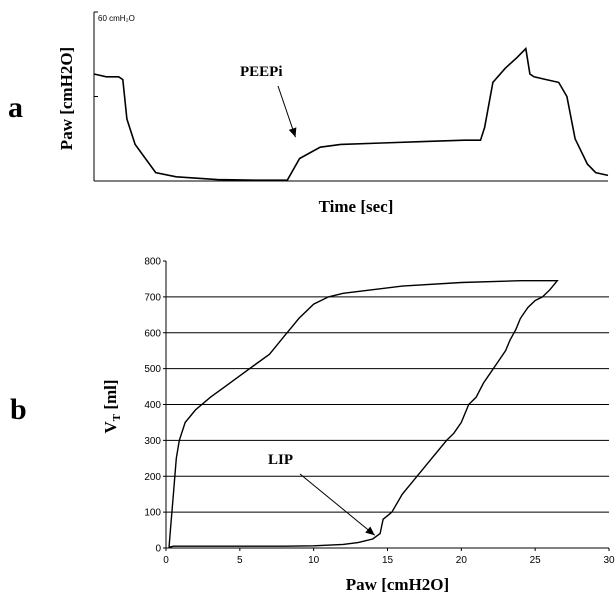 This screenshot has height=596, width=615. I want to click on annotation-lip-arrow, so click(337, 504).